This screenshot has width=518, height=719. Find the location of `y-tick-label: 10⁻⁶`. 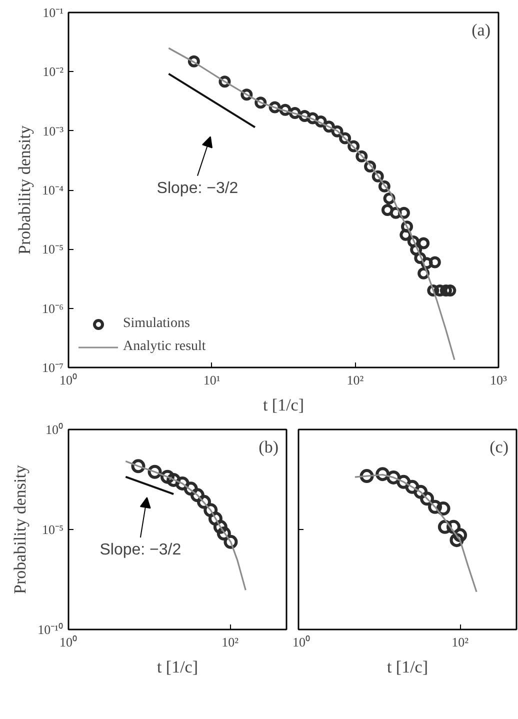

y-tick-label: 10⁻⁶ is located at coordinates (53, 308).